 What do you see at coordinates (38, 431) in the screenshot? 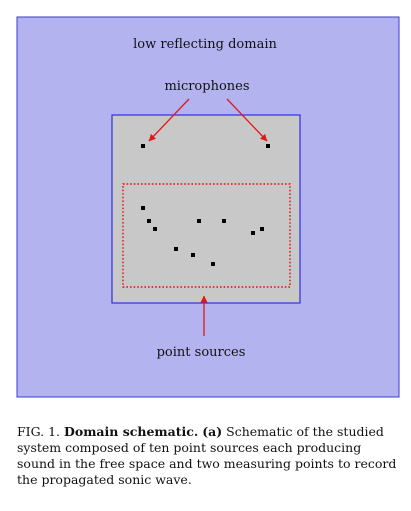
I see `caption-prefix: FIG. 1.` at bounding box center [38, 431].